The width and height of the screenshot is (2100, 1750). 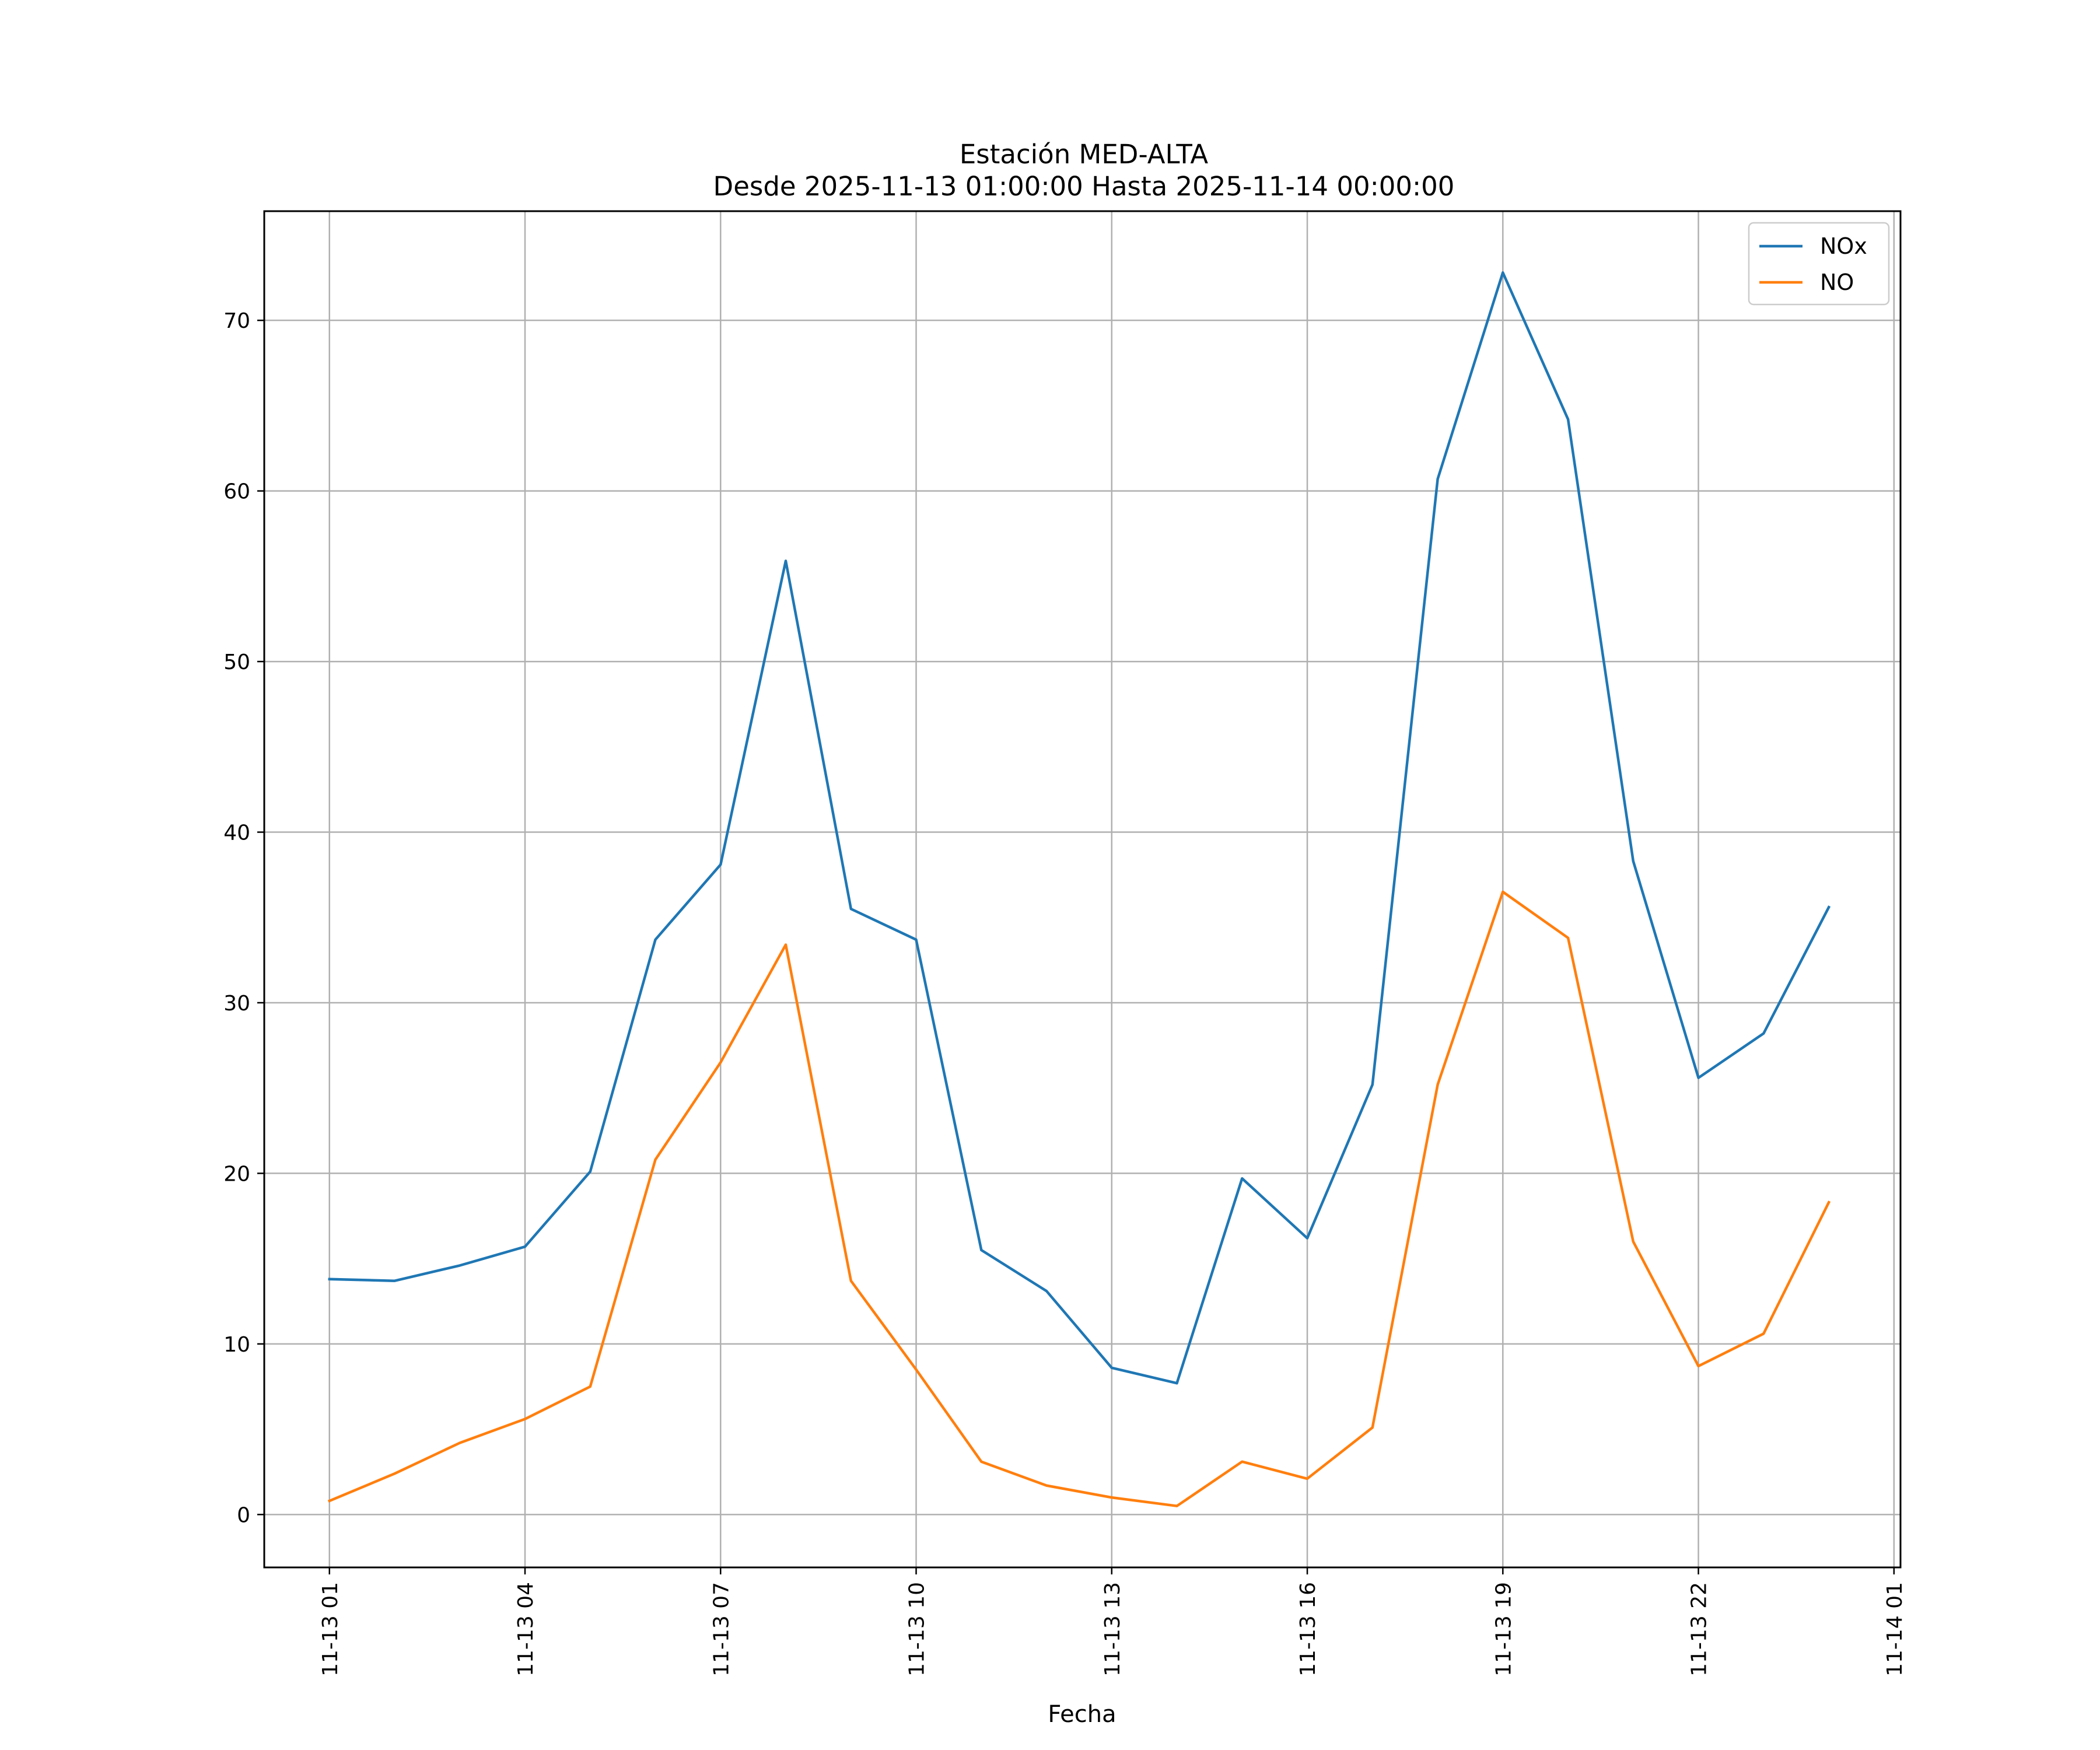 I want to click on x-tick-label: 11-13 16, so click(x=1308, y=1629).